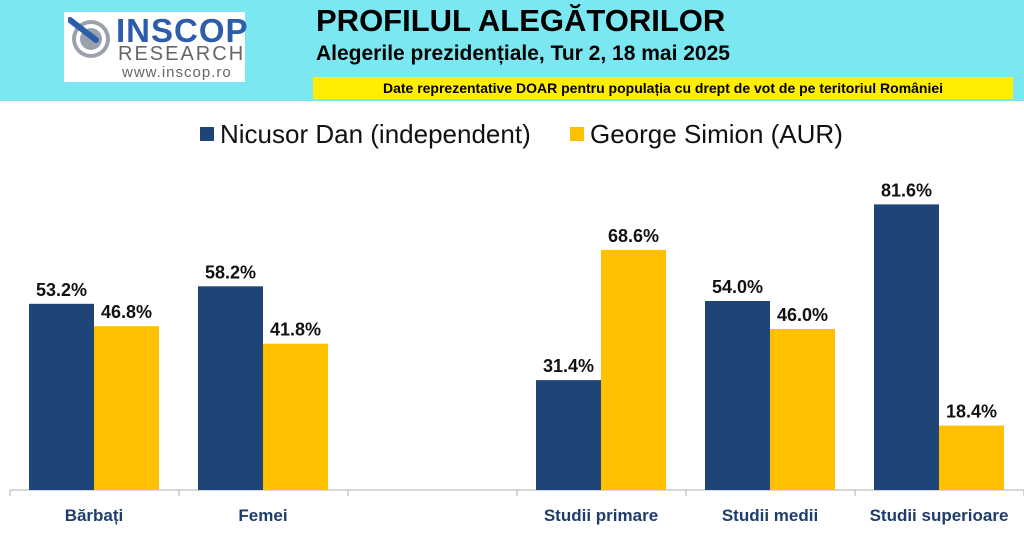  I want to click on legend-swatch-simion, so click(577, 134).